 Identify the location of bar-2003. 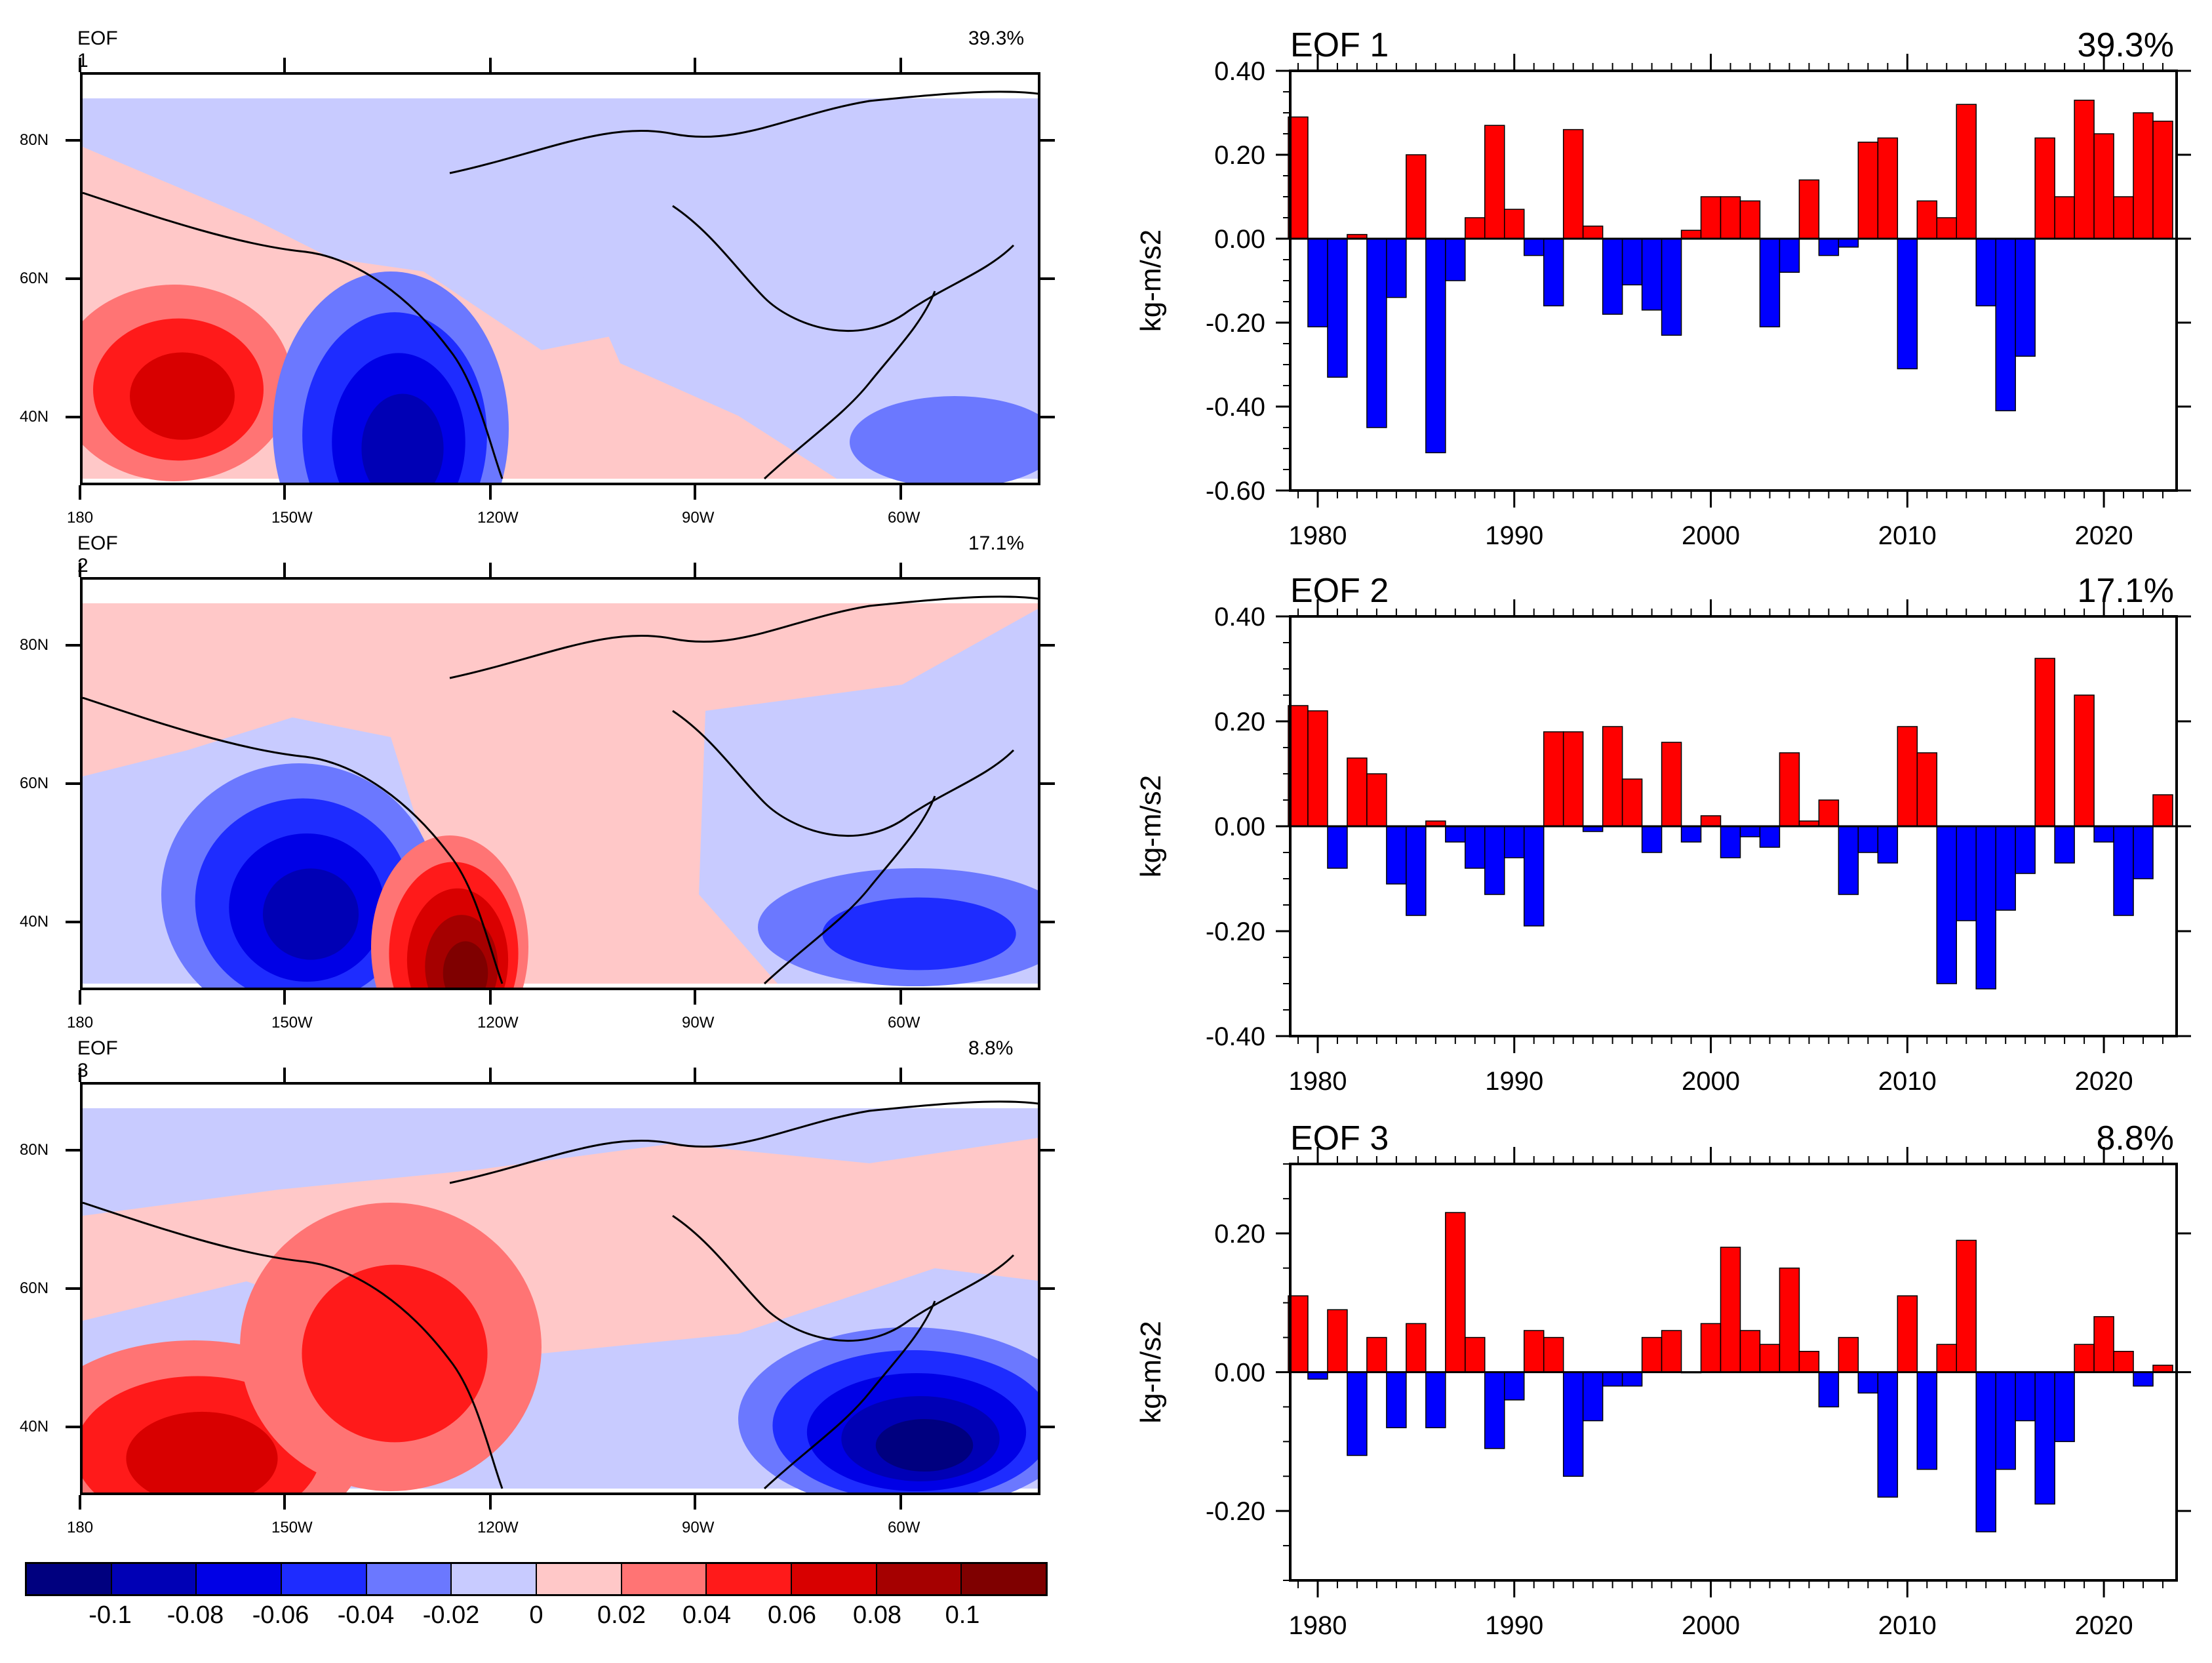
(1770, 837).